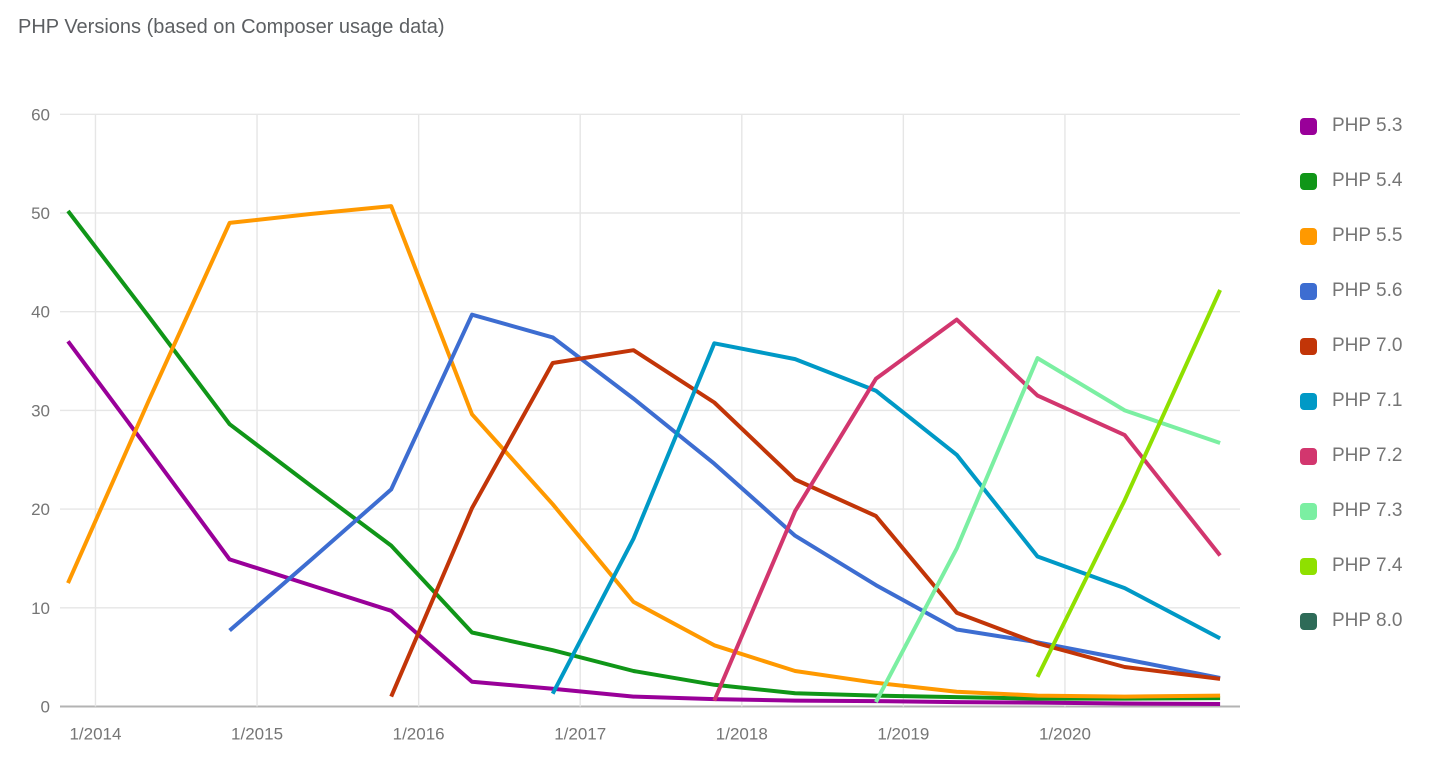  I want to click on legend-label-php-7-0: PHP 7.0, so click(1367, 345).